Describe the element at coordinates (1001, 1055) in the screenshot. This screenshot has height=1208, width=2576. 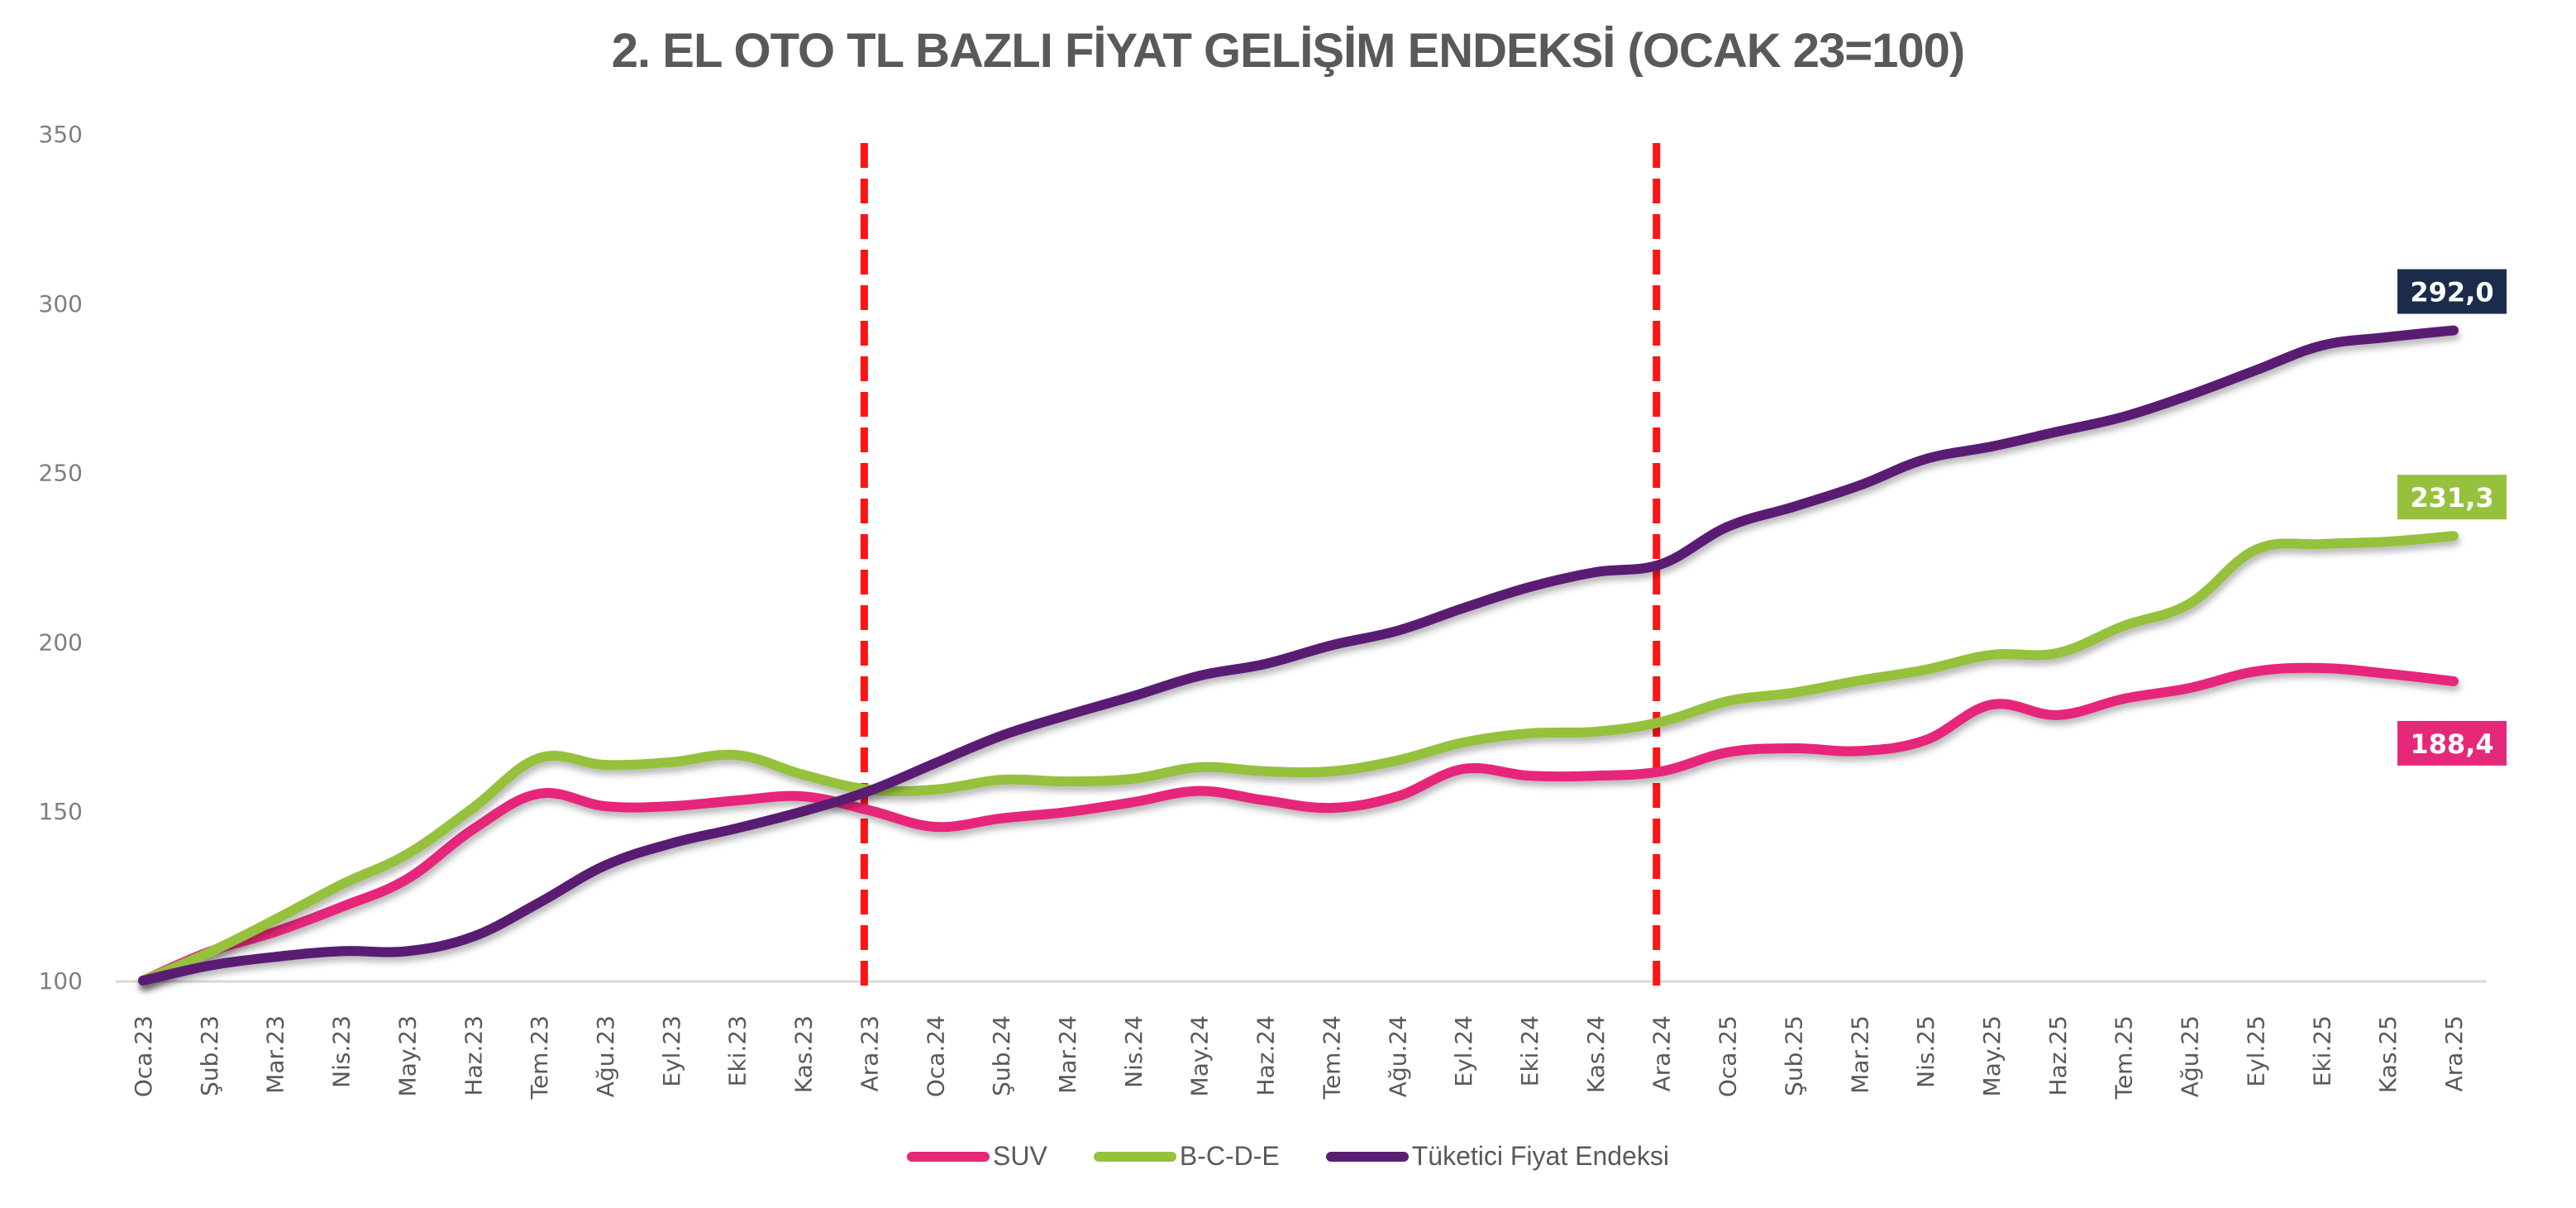
I see `x-tick-label: Şub.24` at that location.